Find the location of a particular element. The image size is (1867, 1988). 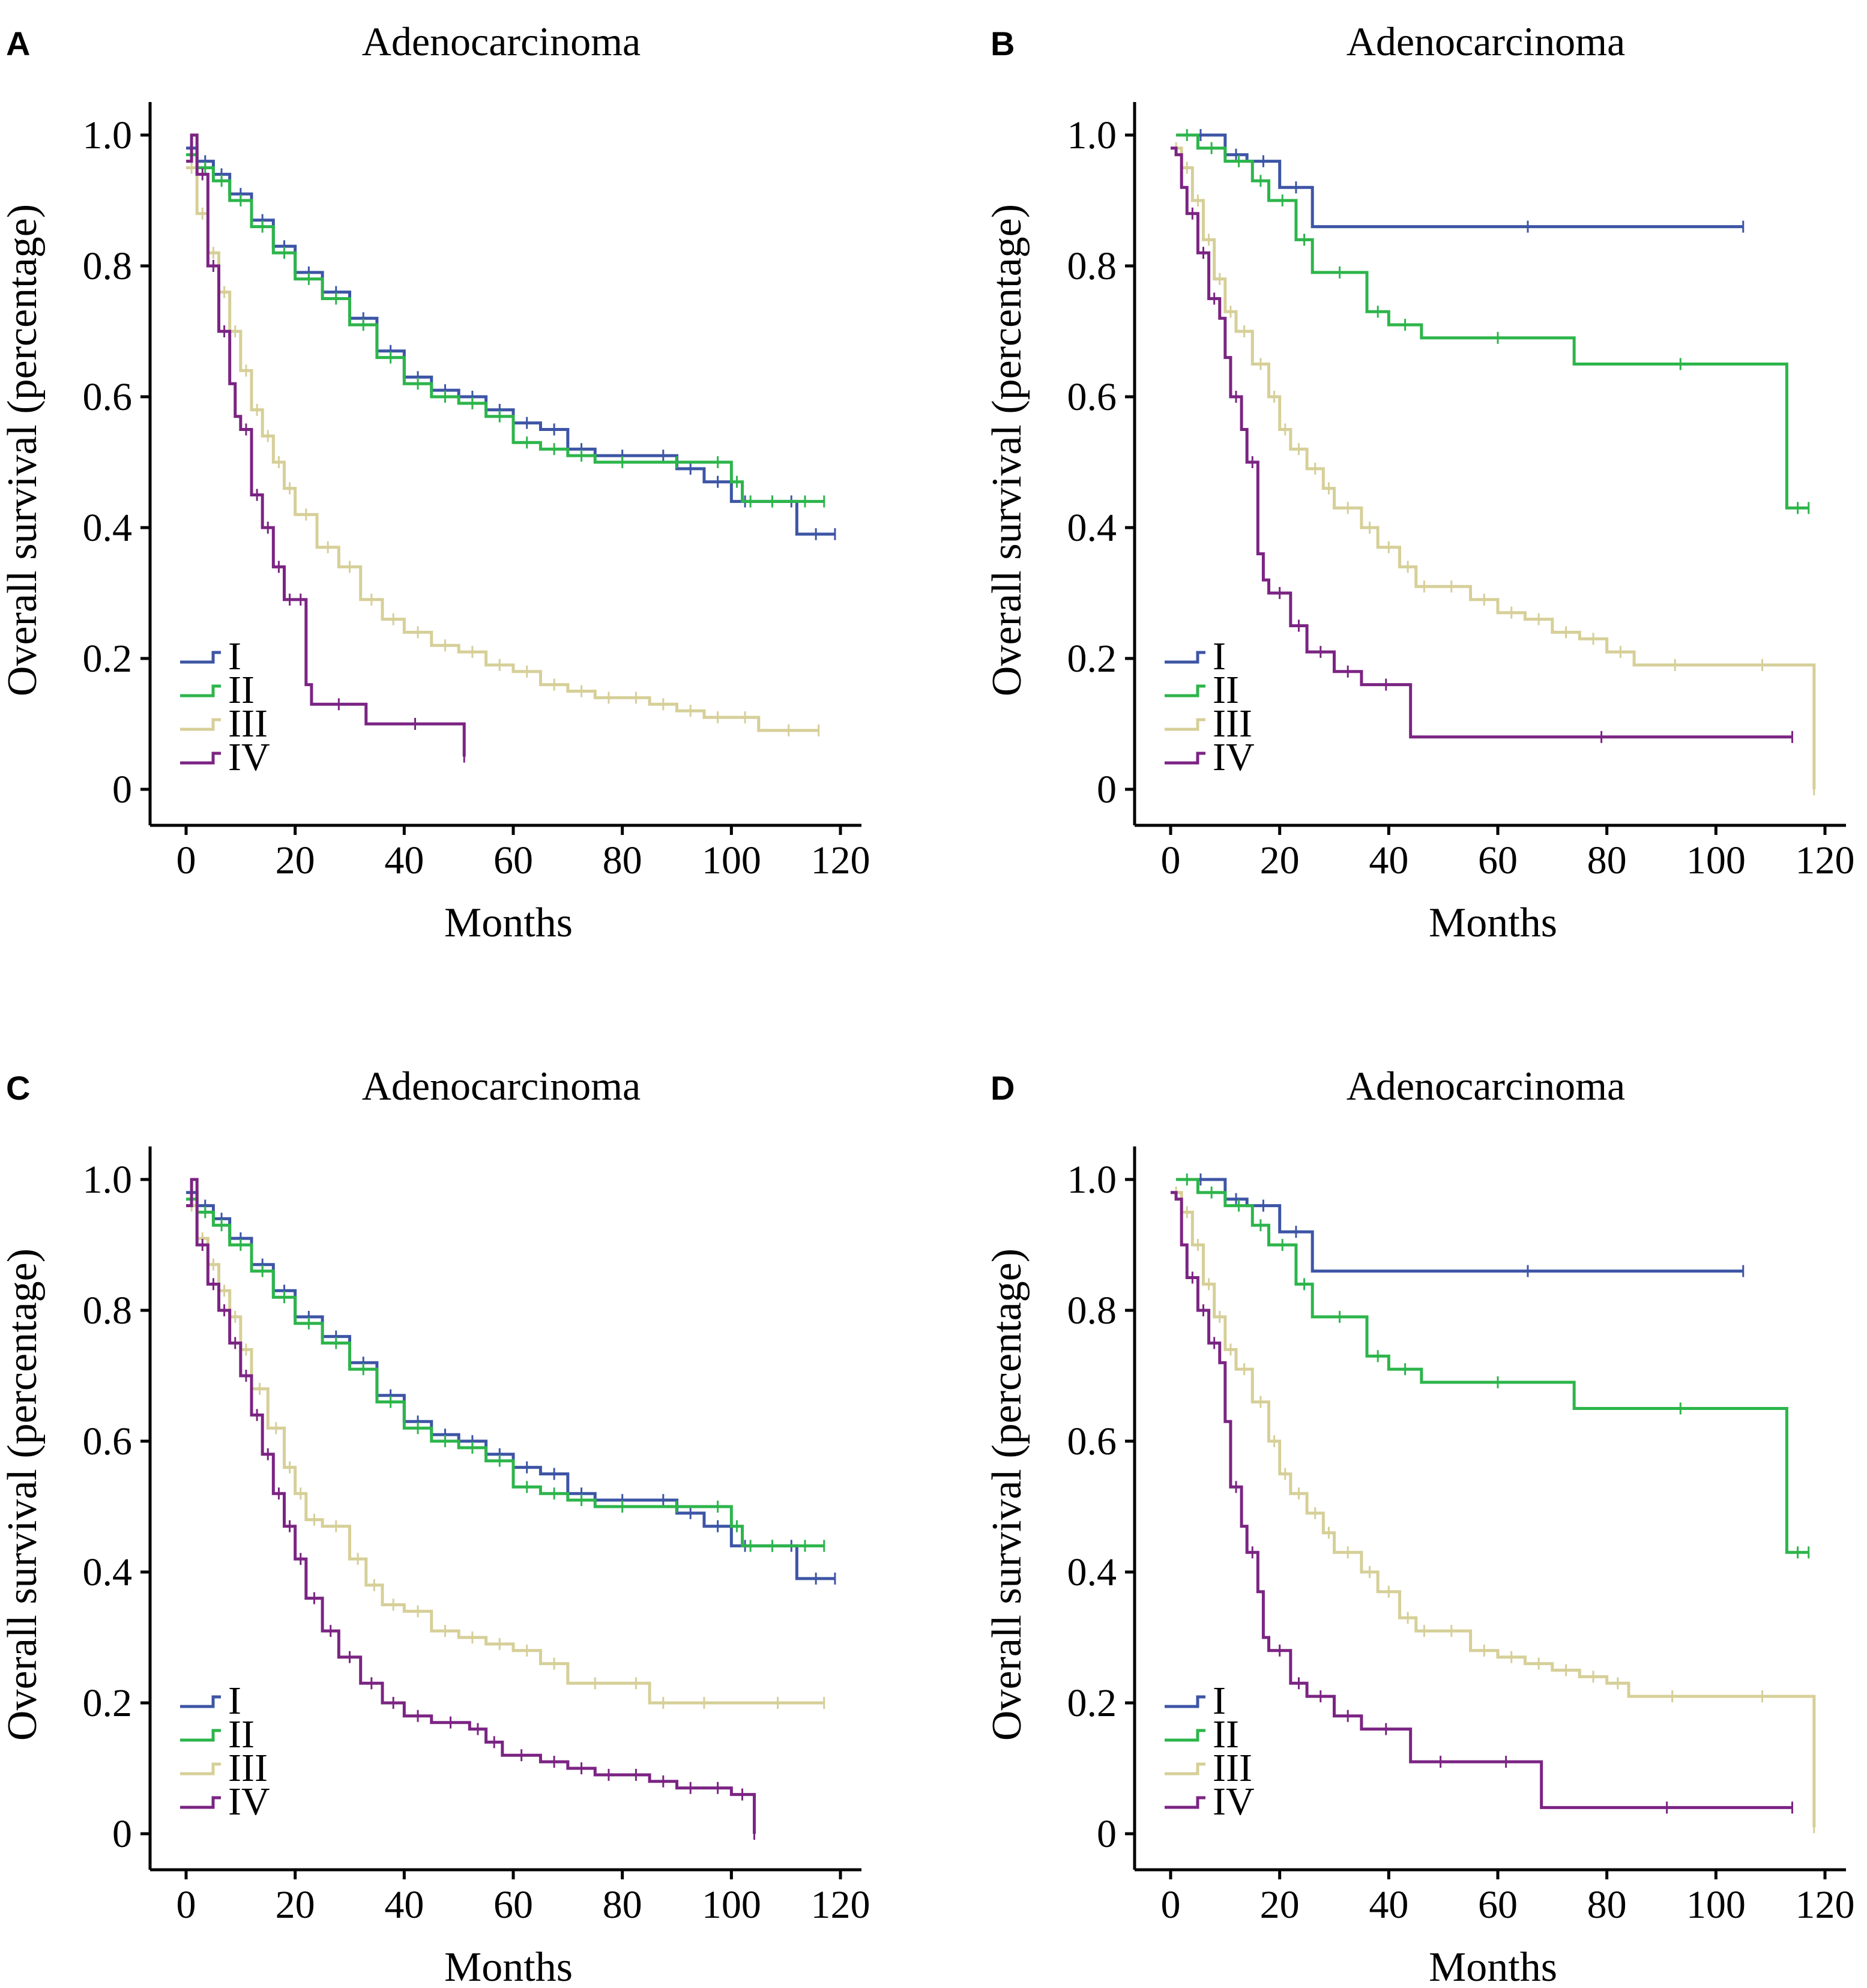

legend-label: I is located at coordinates (1219, 656).